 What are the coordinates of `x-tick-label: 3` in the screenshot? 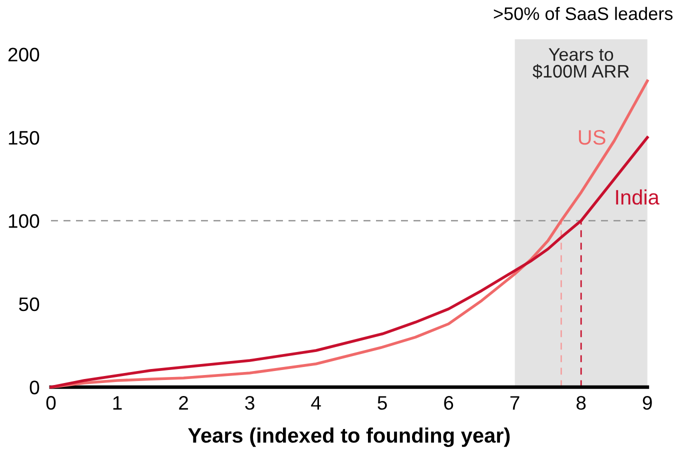 It's located at (249, 403).